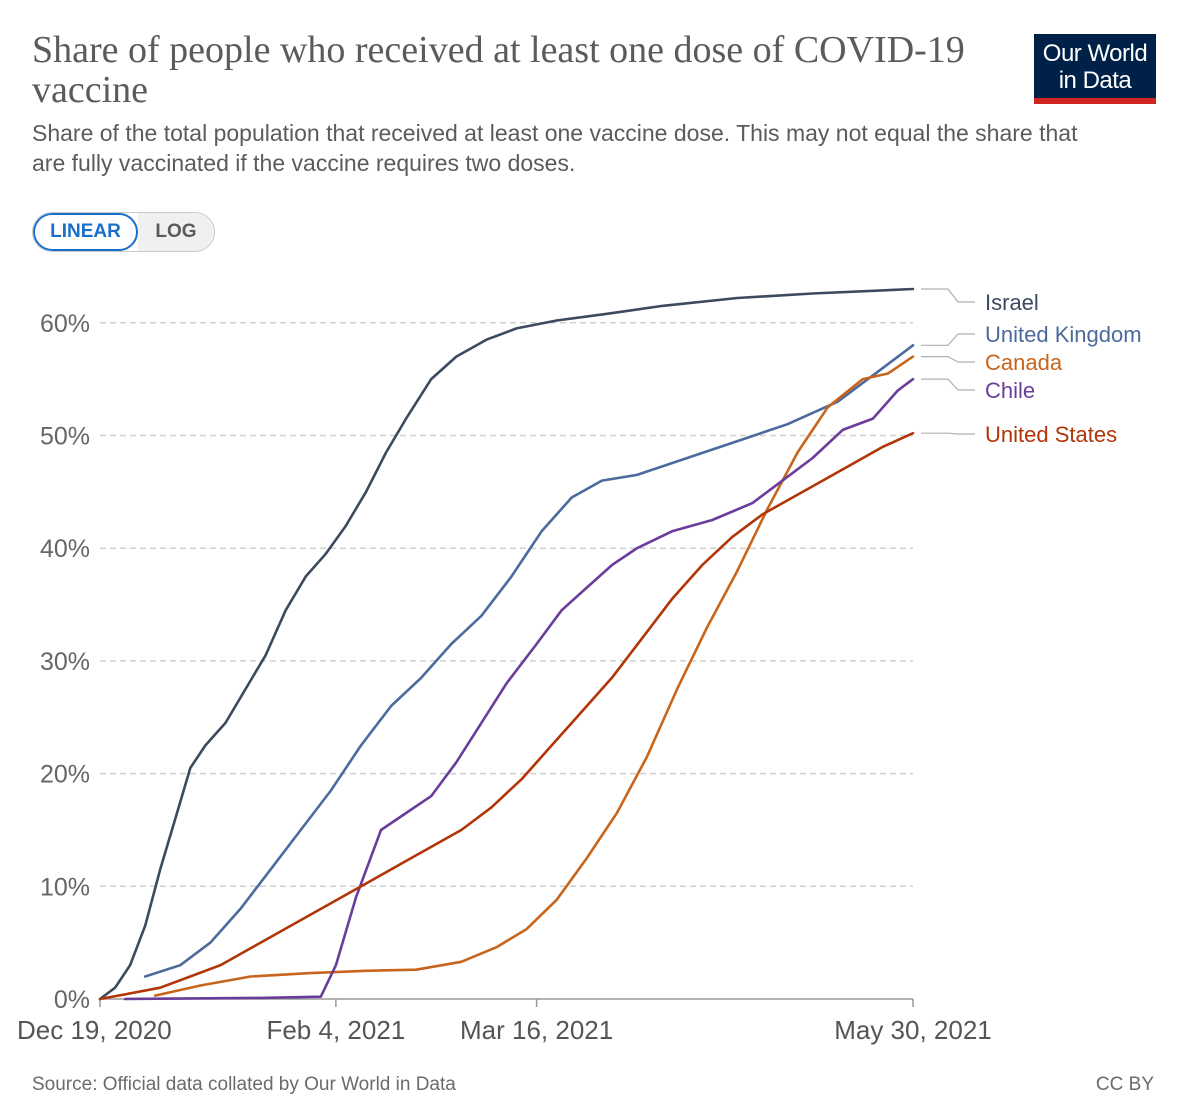 This screenshot has height=1108, width=1186. I want to click on y-axis-ticks: 0% 10% 20% 30% 40% 50% 60%, so click(65, 662).